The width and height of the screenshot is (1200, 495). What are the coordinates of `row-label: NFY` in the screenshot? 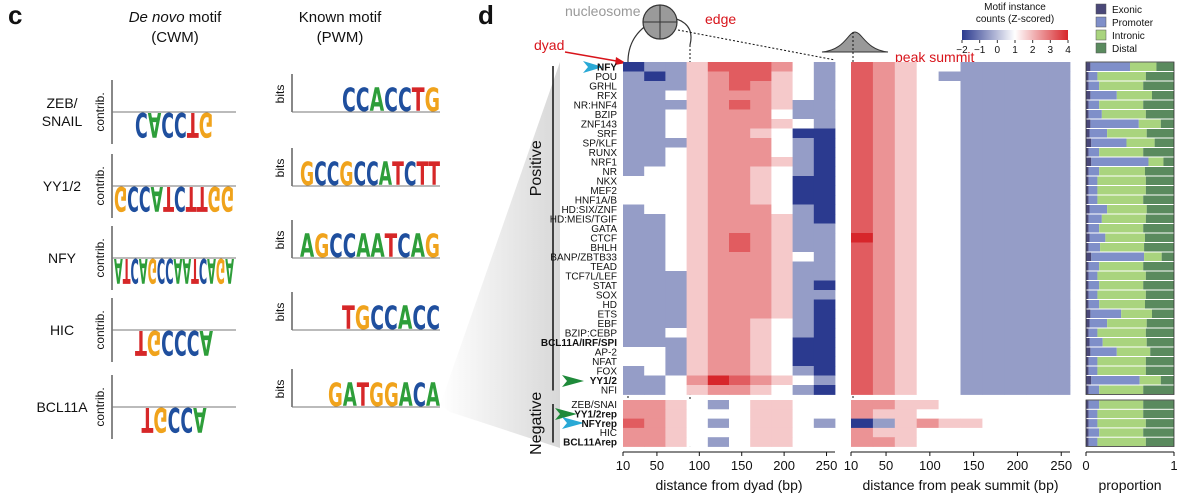 It's located at (607, 67).